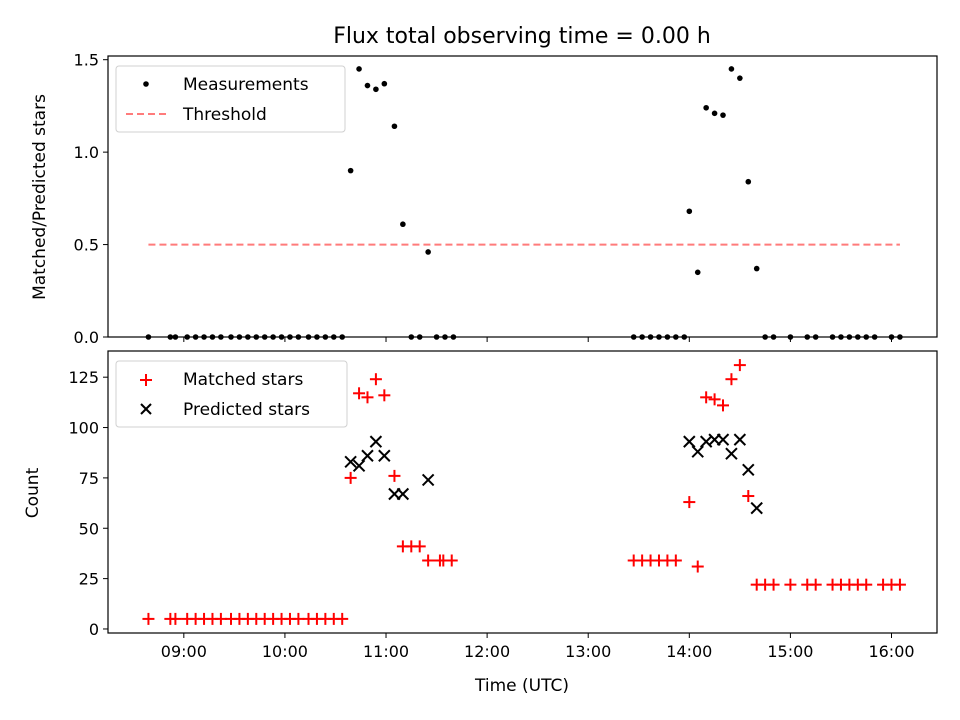 This screenshot has height=720, width=960. What do you see at coordinates (86, 152) in the screenshot?
I see `top-y-tick-label: 1.0` at bounding box center [86, 152].